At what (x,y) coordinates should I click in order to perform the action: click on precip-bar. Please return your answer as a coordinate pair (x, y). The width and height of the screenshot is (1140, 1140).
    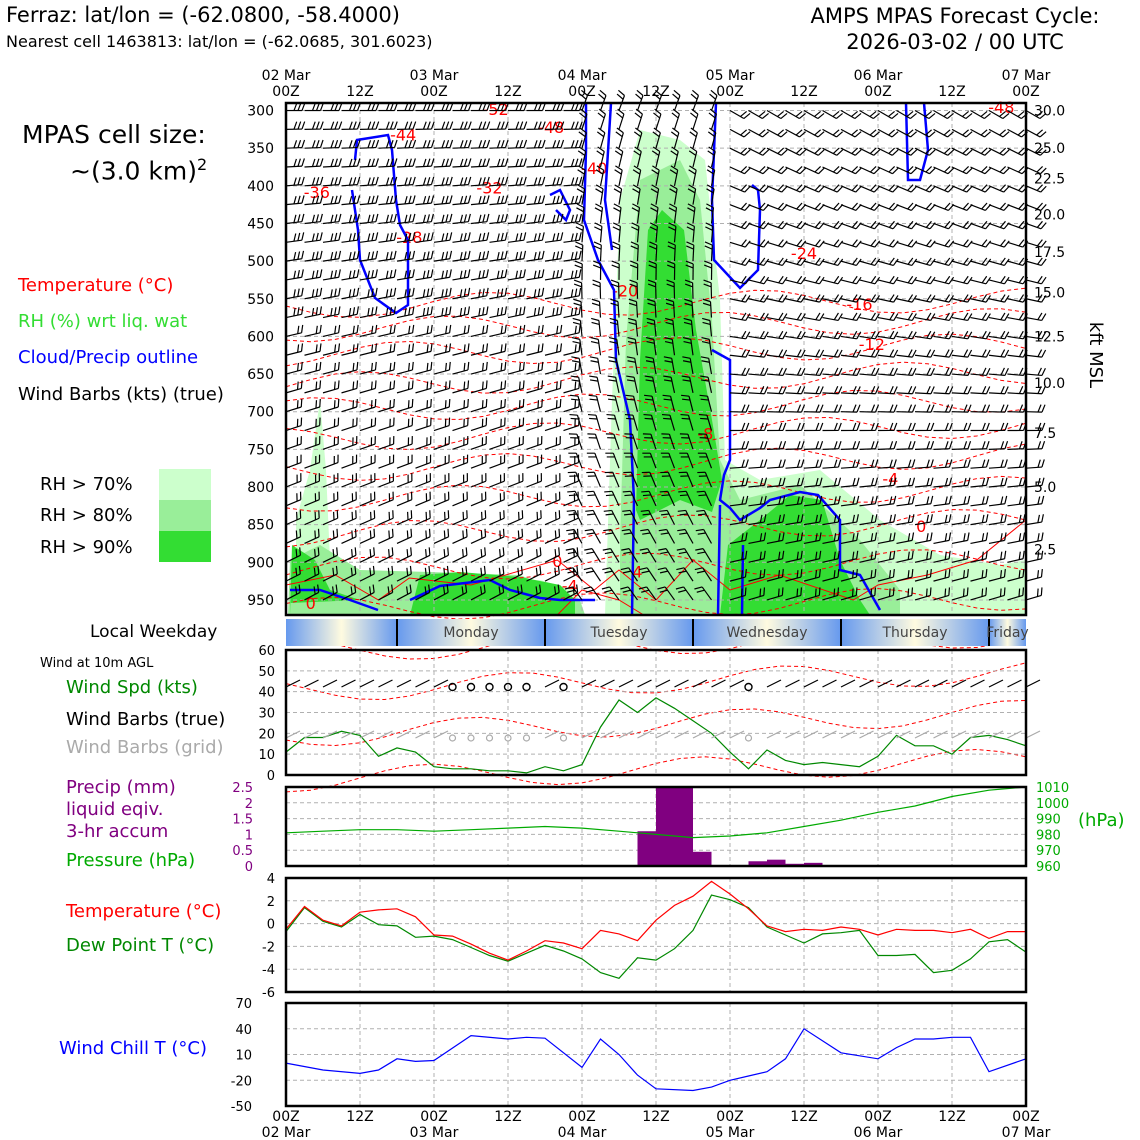
    Looking at the image, I should click on (702, 858).